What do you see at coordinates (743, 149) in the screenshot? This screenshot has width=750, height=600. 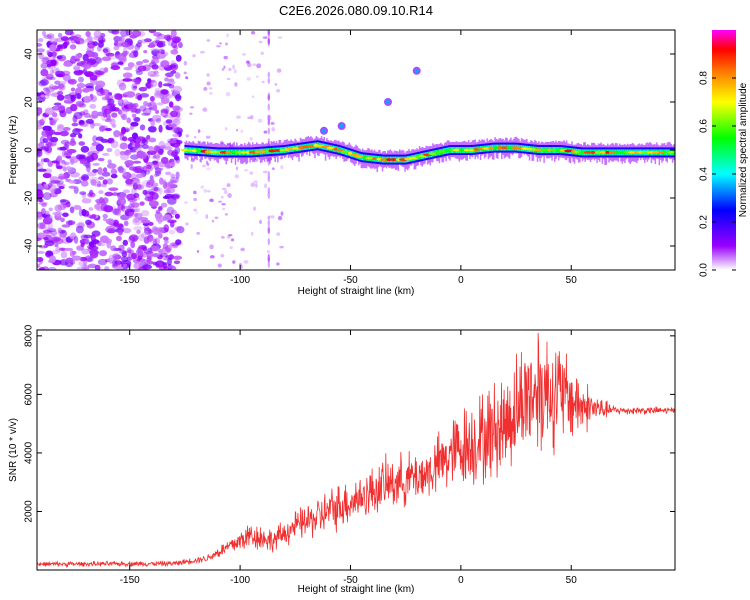 I see `colorbar-label: Normalized spectral amplitude` at bounding box center [743, 149].